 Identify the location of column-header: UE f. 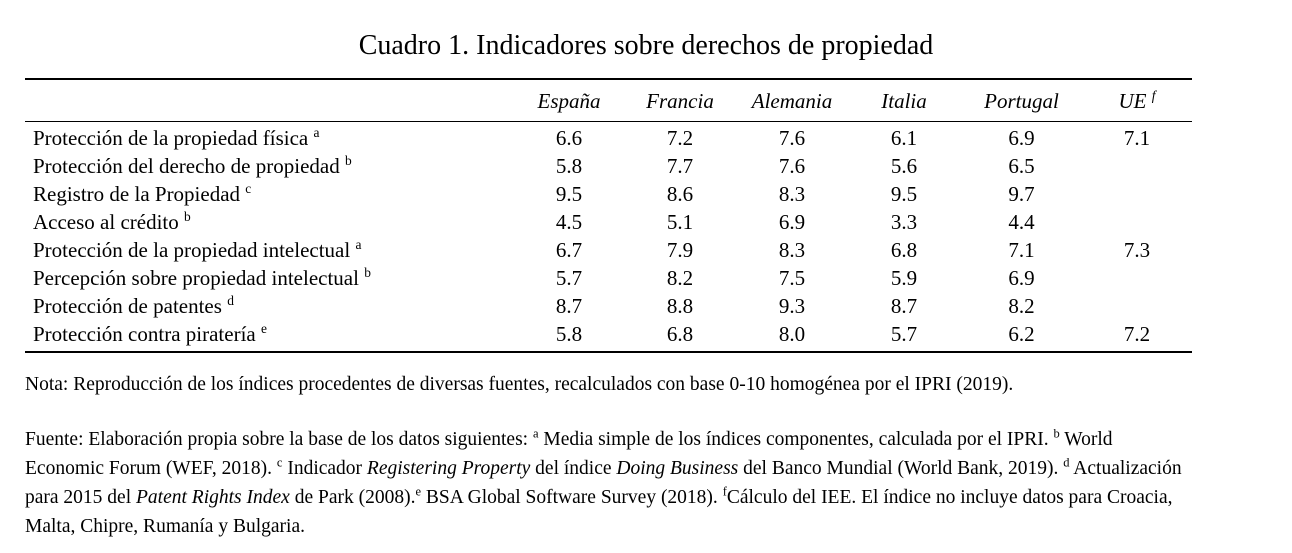
(1137, 100).